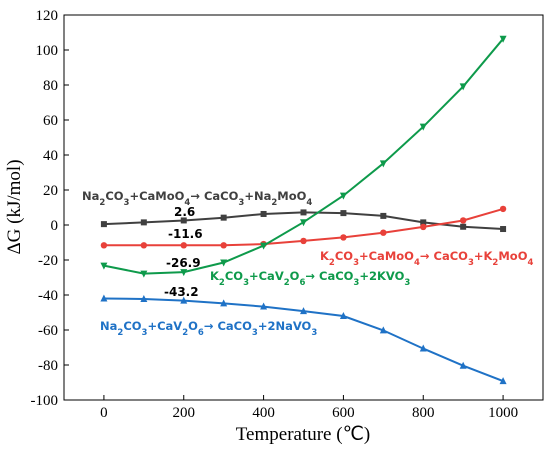 The height and width of the screenshot is (450, 550). Describe the element at coordinates (48, 296) in the screenshot. I see `y-tick-label: -40` at that location.